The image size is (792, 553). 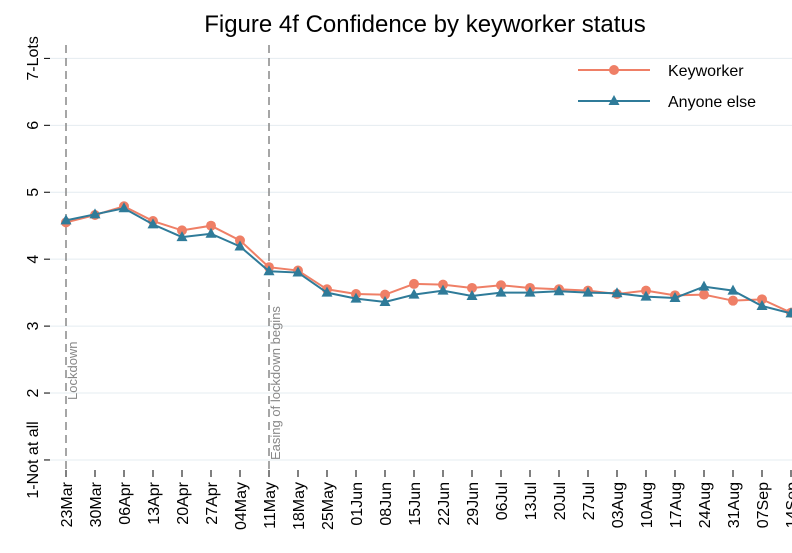 I want to click on legend-label: Anyone else, so click(x=712, y=102).